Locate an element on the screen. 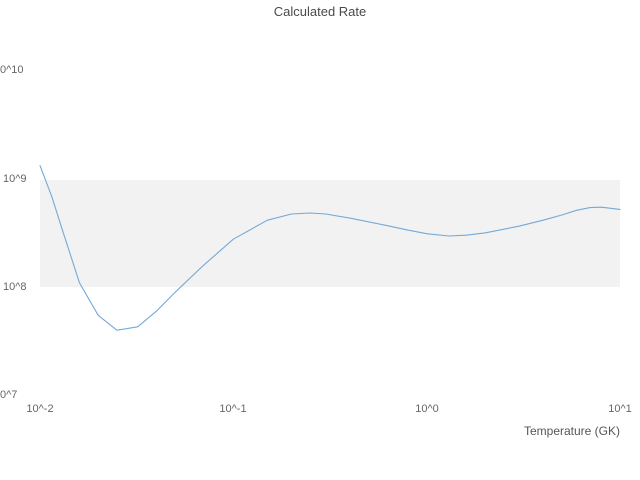 The image size is (640, 480). y-tick-1e7: 0^7 is located at coordinates (9, 395).